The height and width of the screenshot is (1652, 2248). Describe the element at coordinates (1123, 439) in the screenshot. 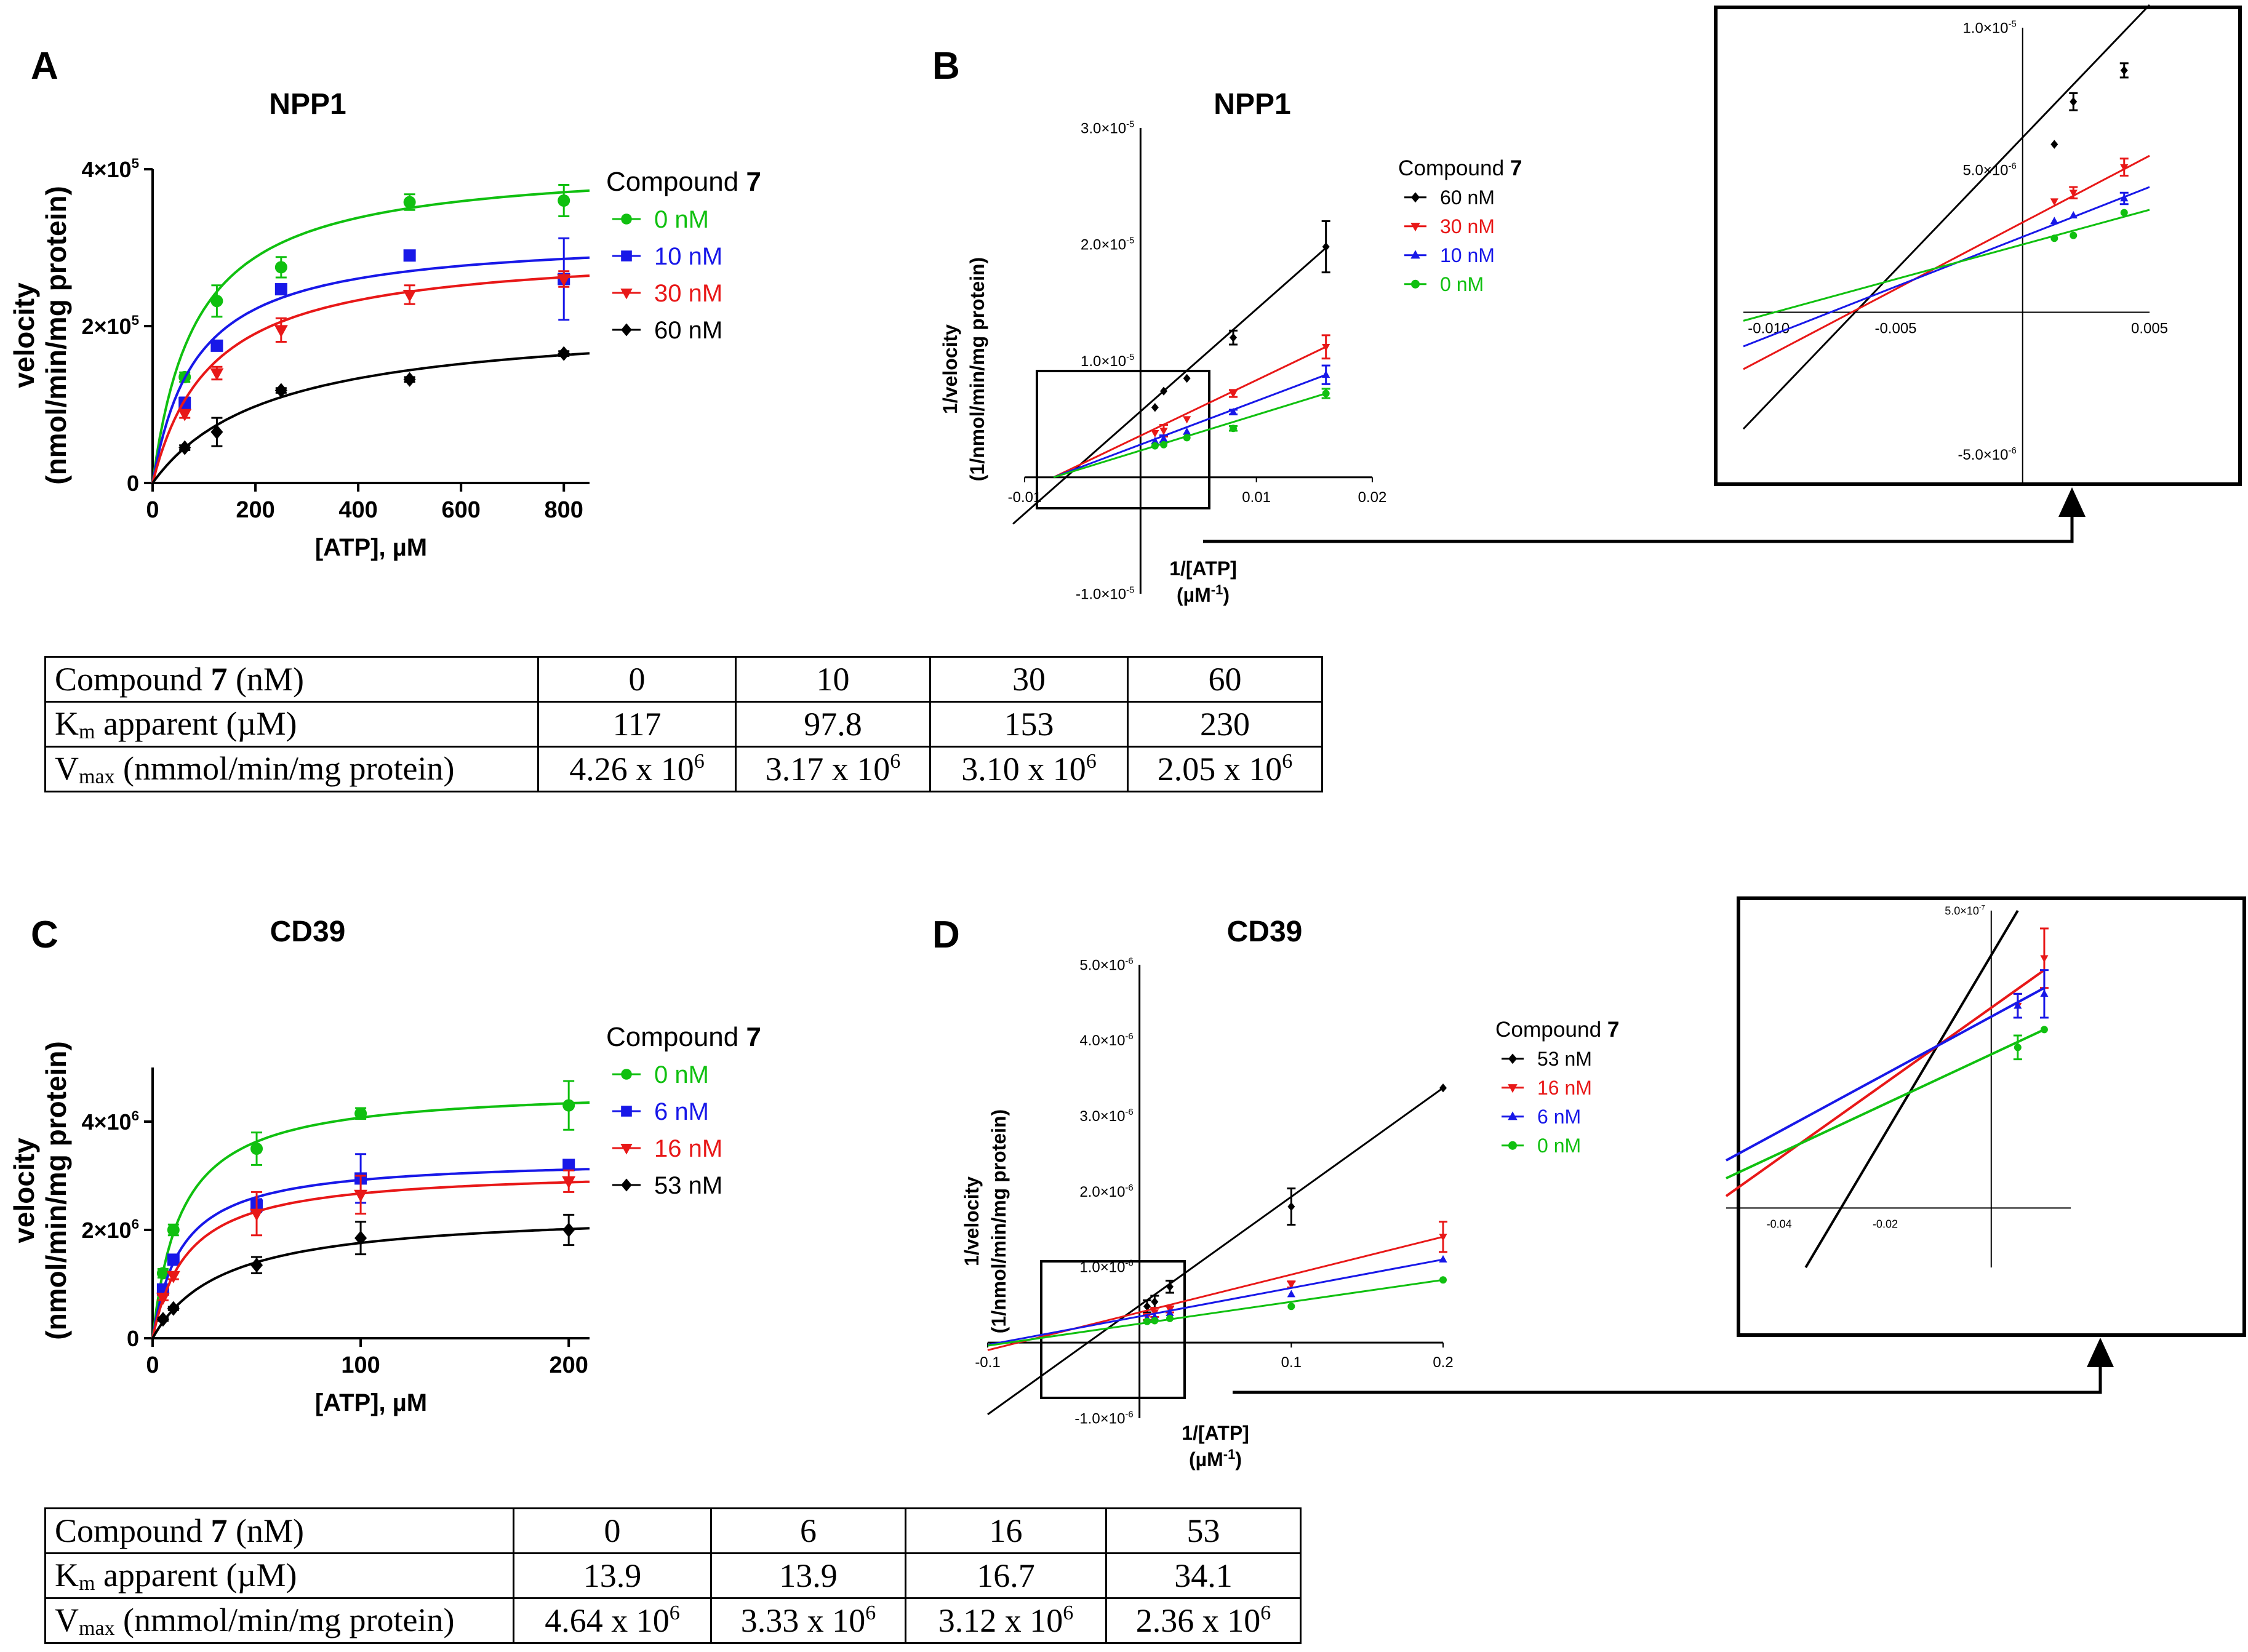

I see `zoom-box-b` at that location.